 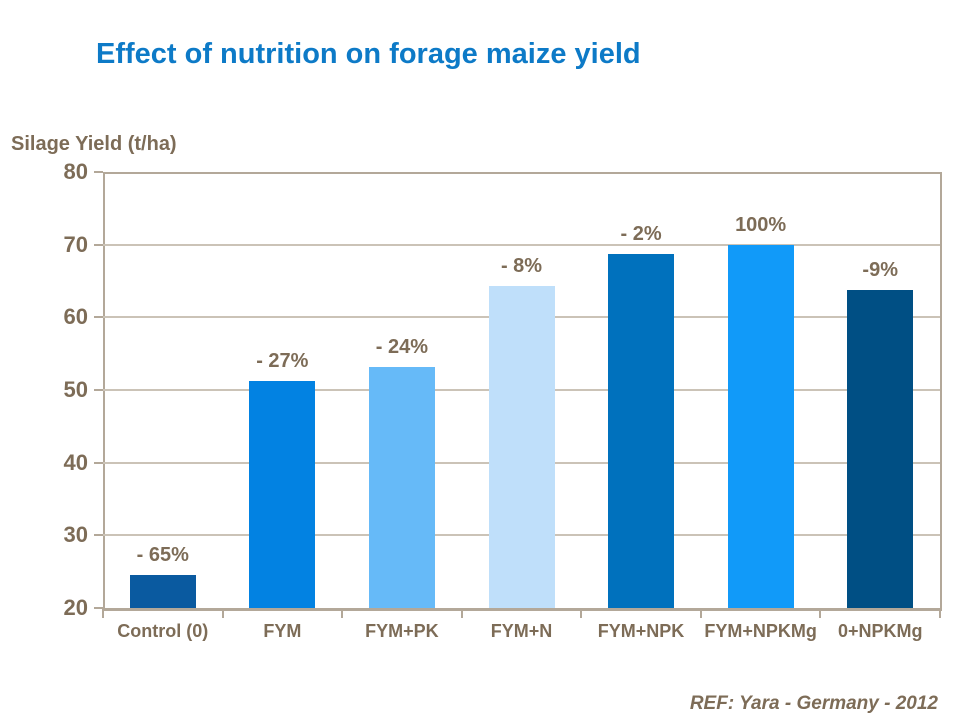 I want to click on bar-value-label: - 27%, so click(x=282, y=360).